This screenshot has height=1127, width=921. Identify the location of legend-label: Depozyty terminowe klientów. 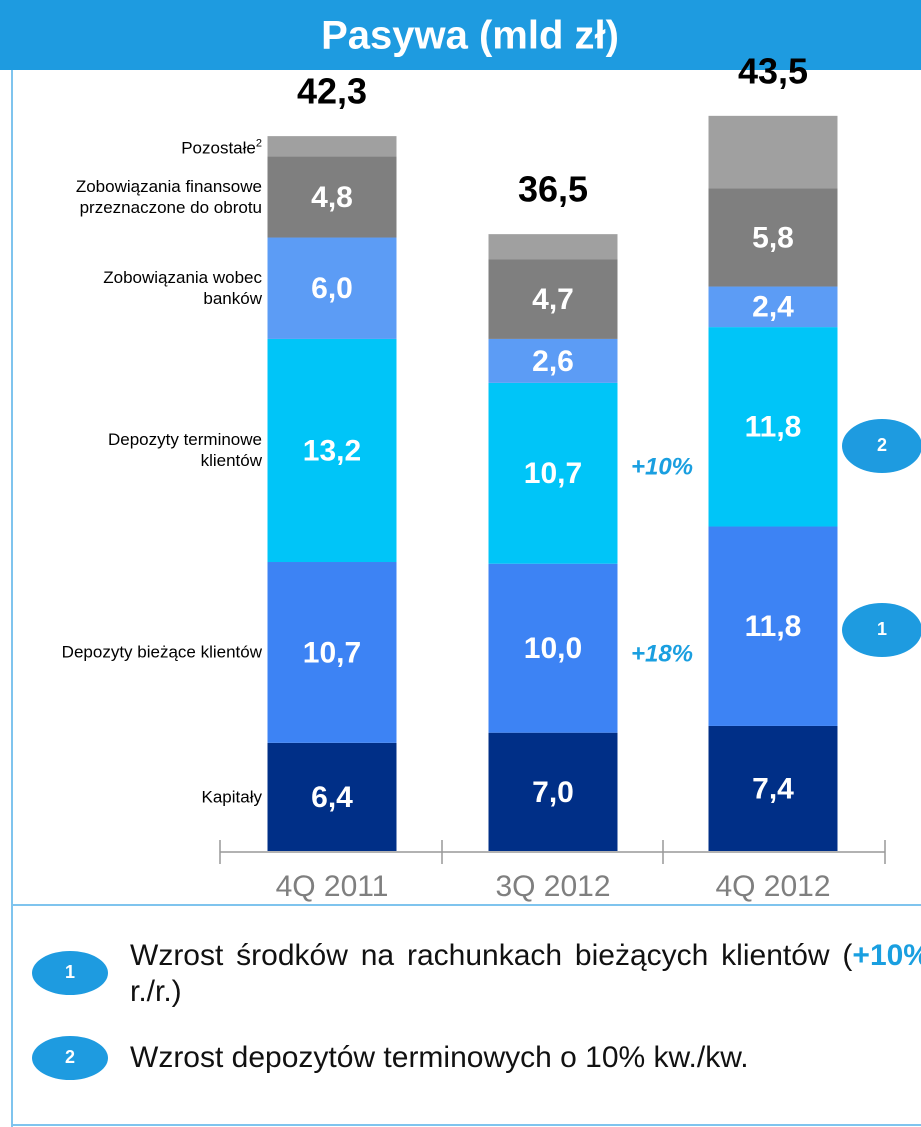
(184, 450).